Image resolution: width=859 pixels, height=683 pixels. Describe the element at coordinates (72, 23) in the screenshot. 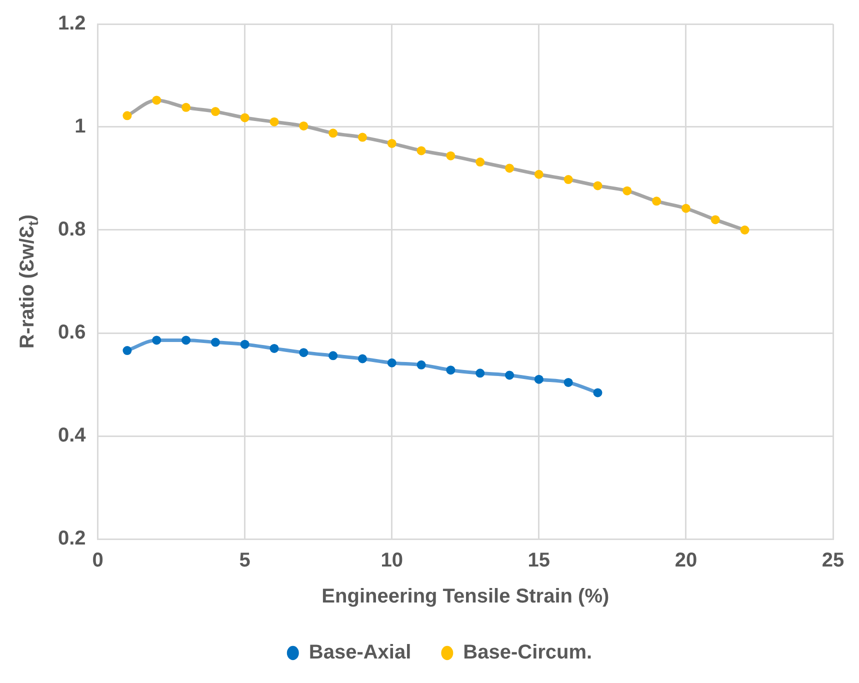

I see `y-tick-label: 1.2` at that location.